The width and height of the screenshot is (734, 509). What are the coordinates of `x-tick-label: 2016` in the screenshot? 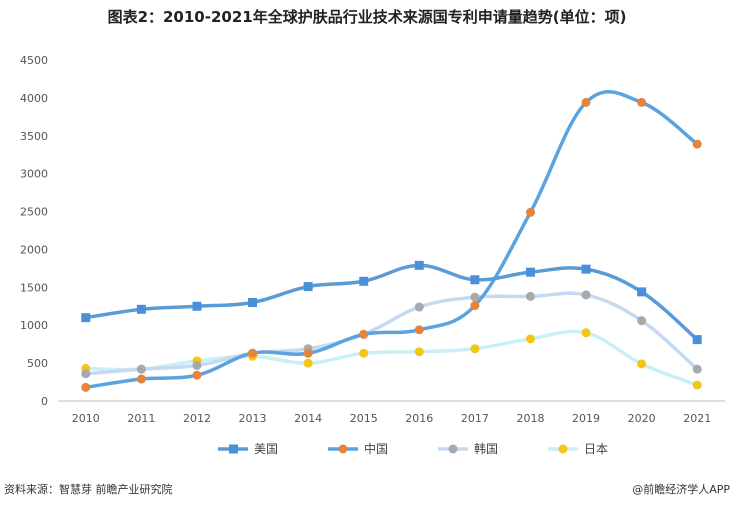 It's located at (419, 418).